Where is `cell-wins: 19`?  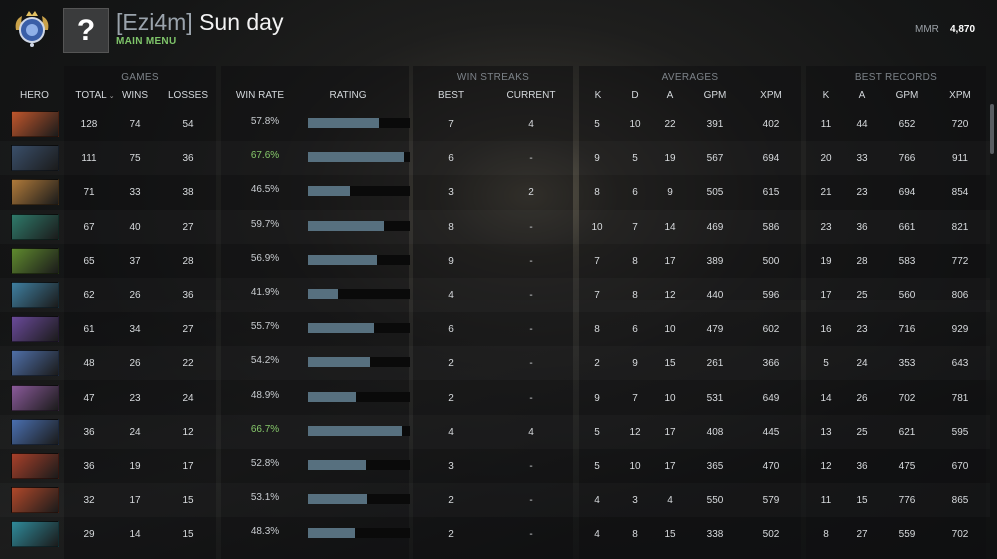
cell-wins: 19 is located at coordinates (135, 466).